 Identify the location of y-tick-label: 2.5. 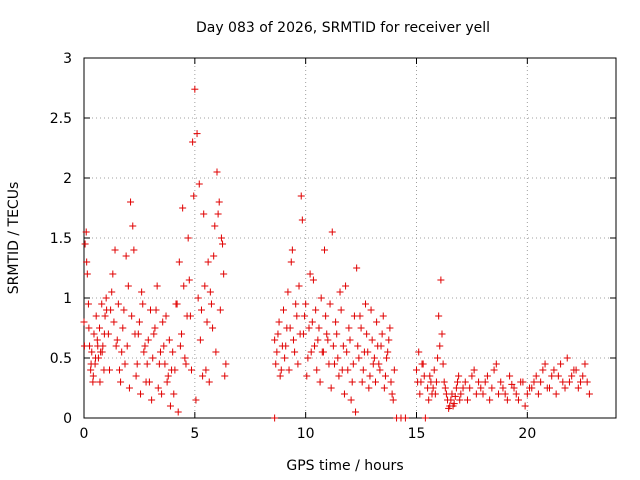
(61, 119).